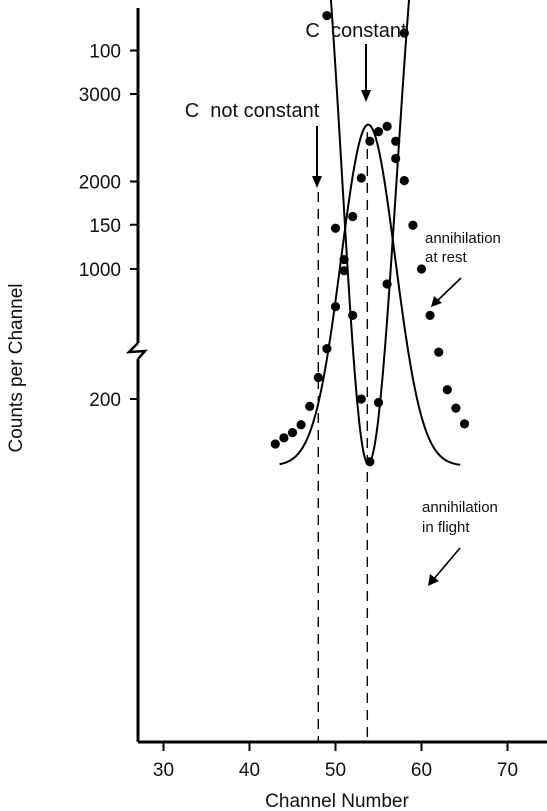 The height and width of the screenshot is (811, 547). I want to click on x-axis-label: Channel Number, so click(337, 801).